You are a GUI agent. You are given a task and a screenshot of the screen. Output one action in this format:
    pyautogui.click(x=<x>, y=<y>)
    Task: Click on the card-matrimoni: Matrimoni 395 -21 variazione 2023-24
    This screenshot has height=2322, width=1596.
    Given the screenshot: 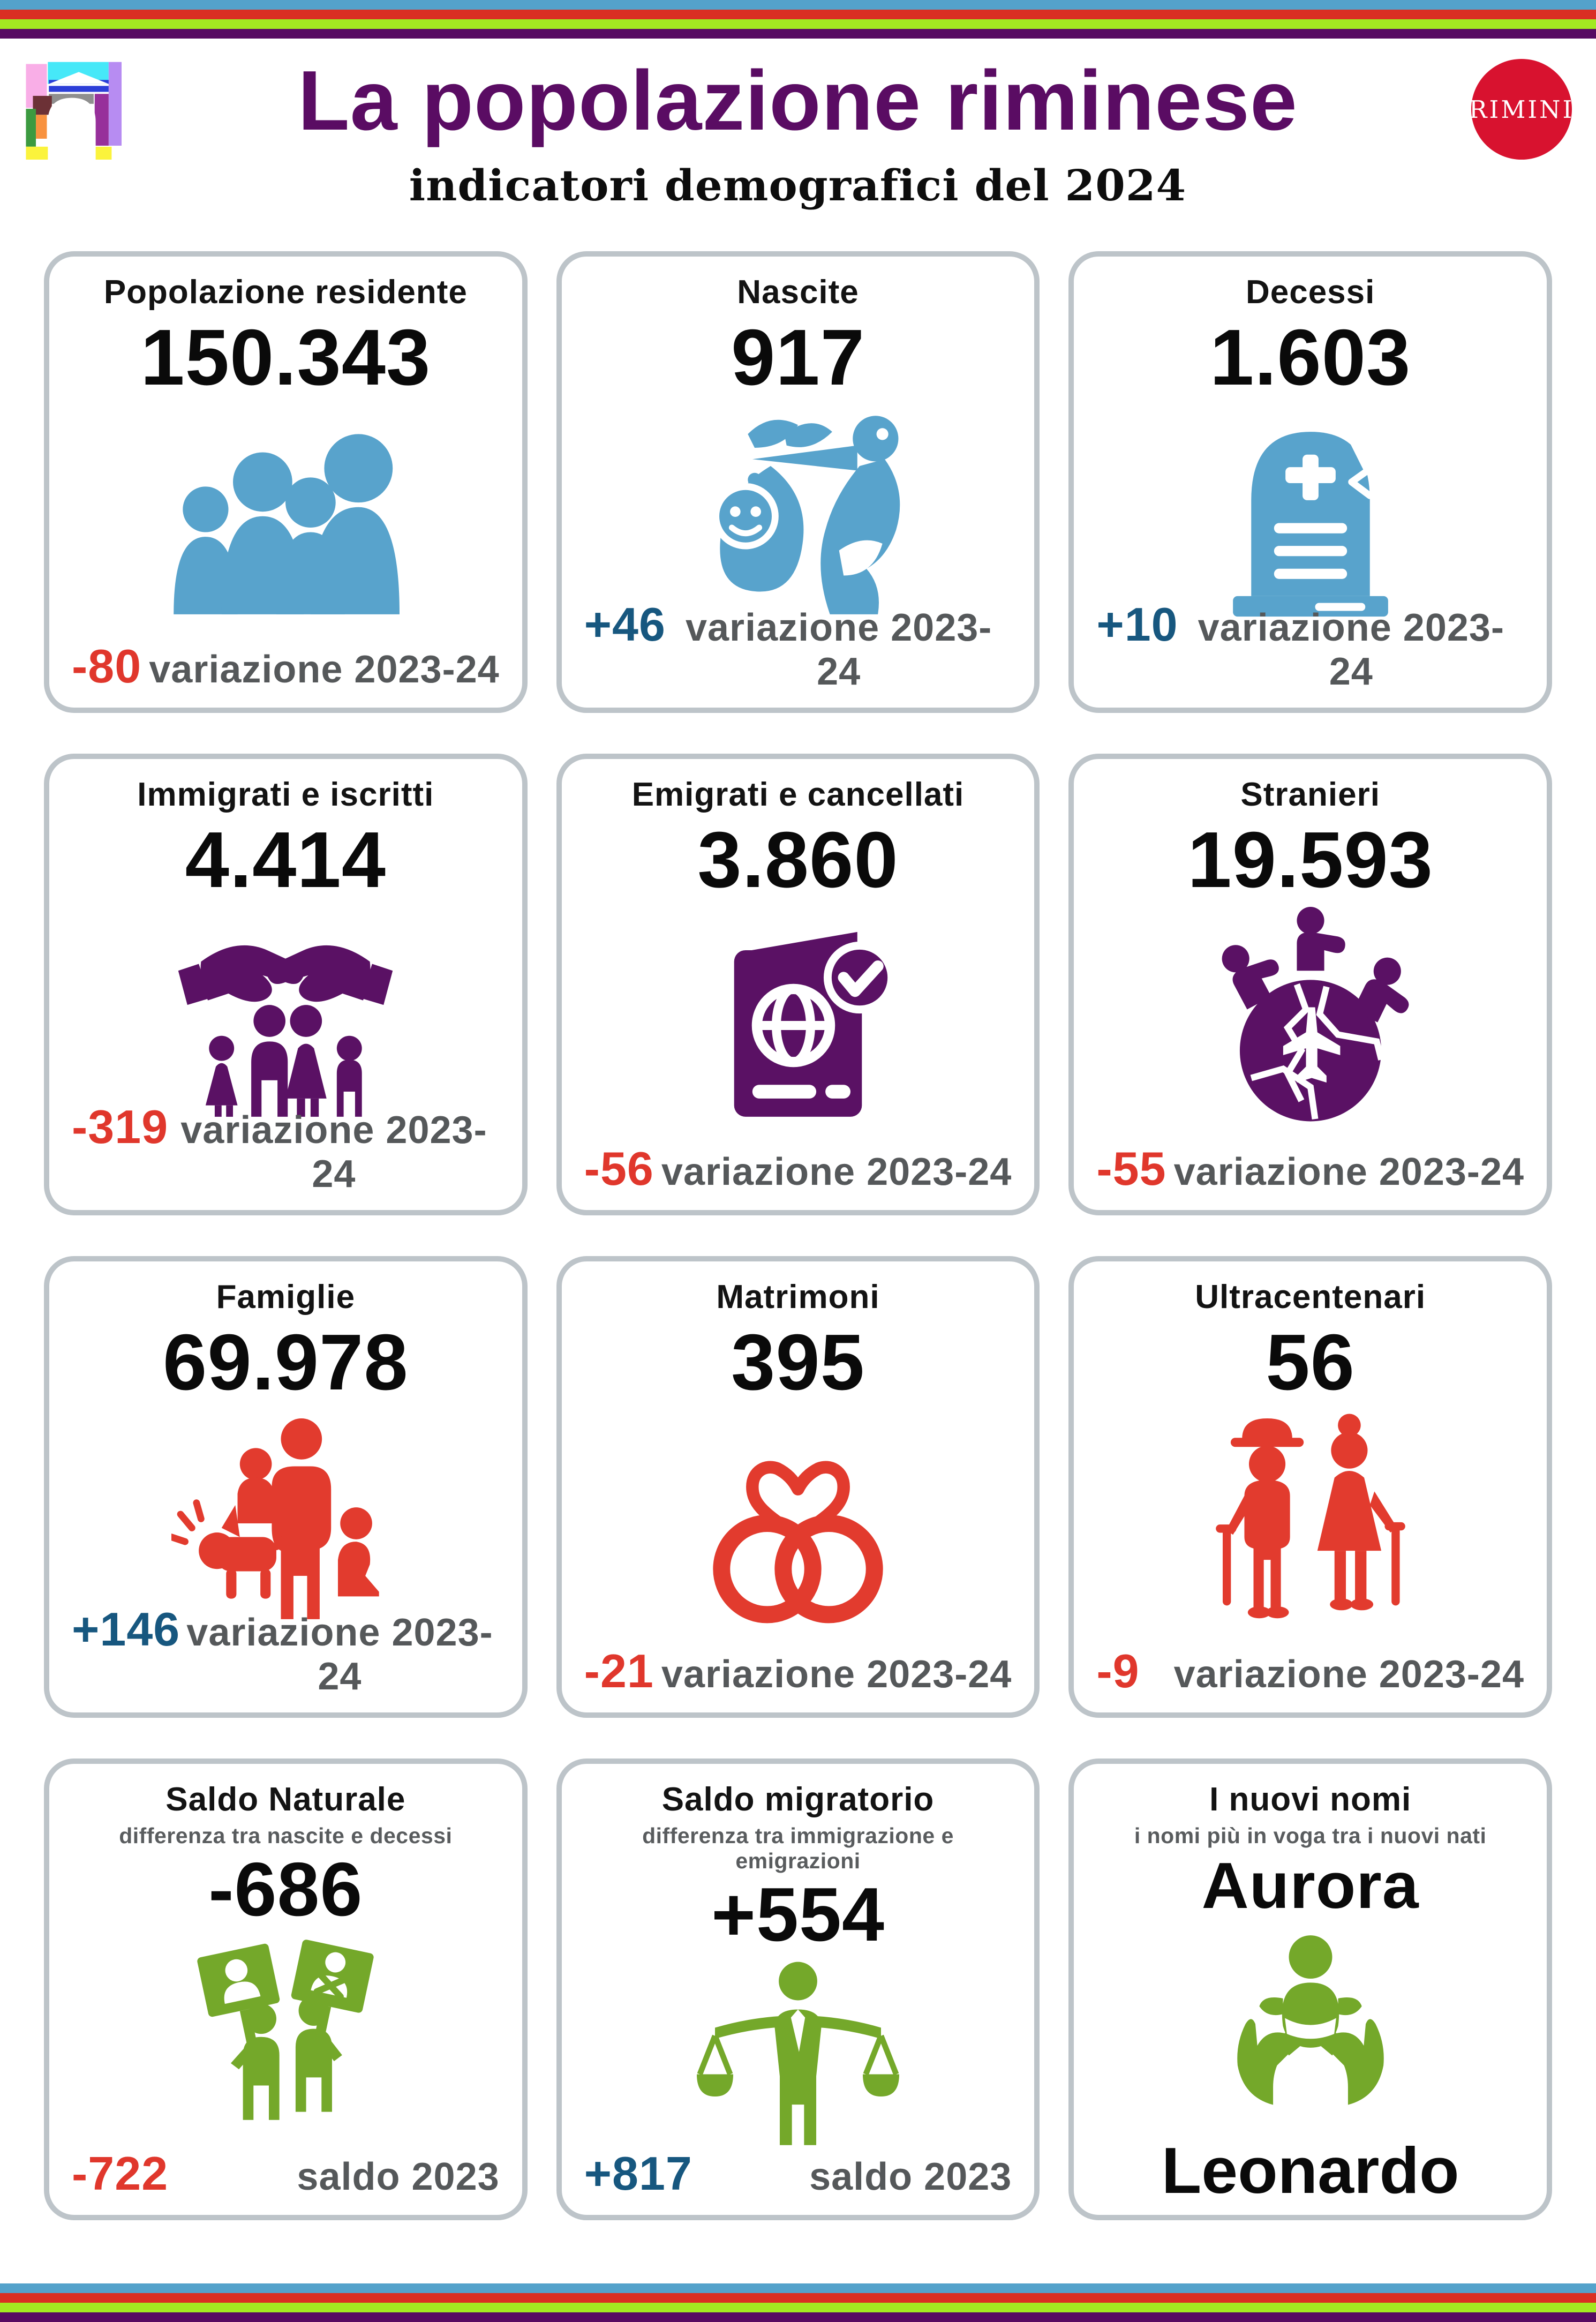 What is the action you would take?
    pyautogui.click(x=798, y=1487)
    